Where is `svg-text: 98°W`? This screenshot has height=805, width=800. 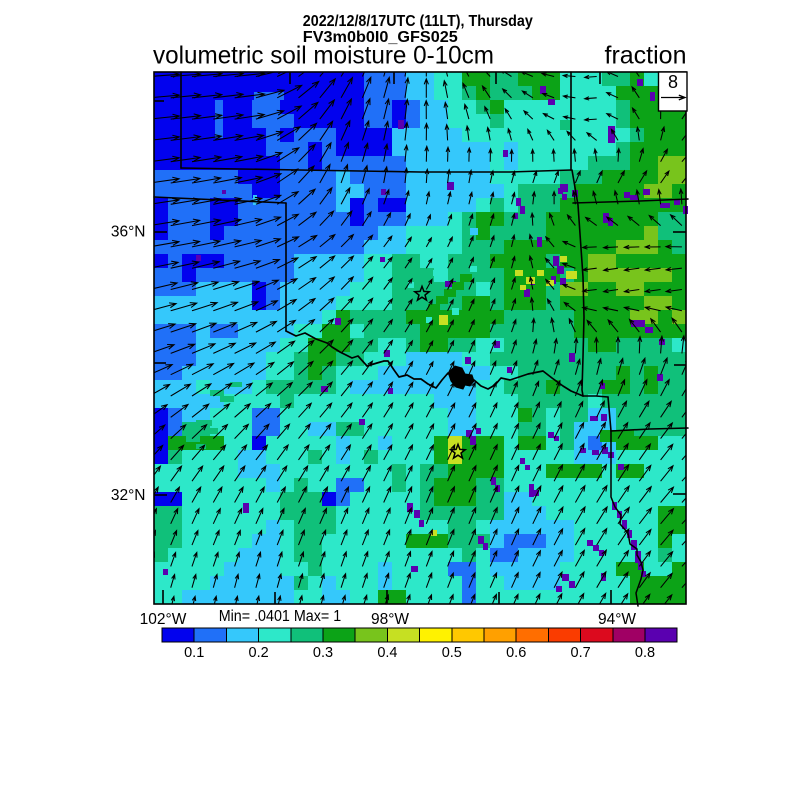
svg-text: 98°W is located at coordinates (390, 619).